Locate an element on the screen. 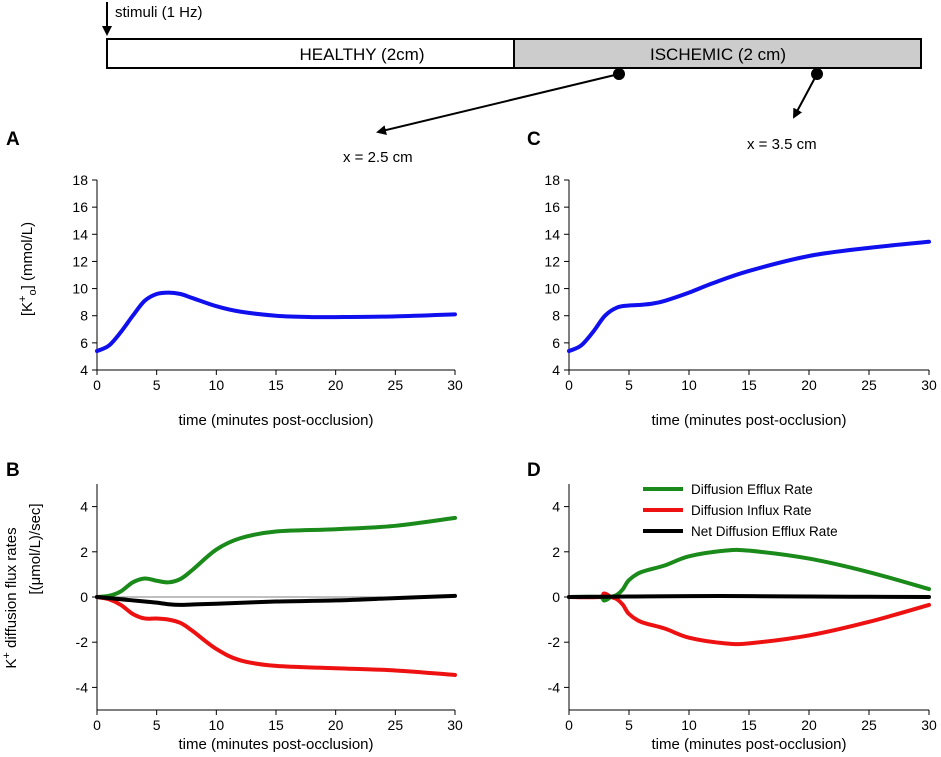 Image resolution: width=941 pixels, height=757 pixels. panel-a-x-axis-label: time (minutes post-occlusion) is located at coordinates (275, 420).